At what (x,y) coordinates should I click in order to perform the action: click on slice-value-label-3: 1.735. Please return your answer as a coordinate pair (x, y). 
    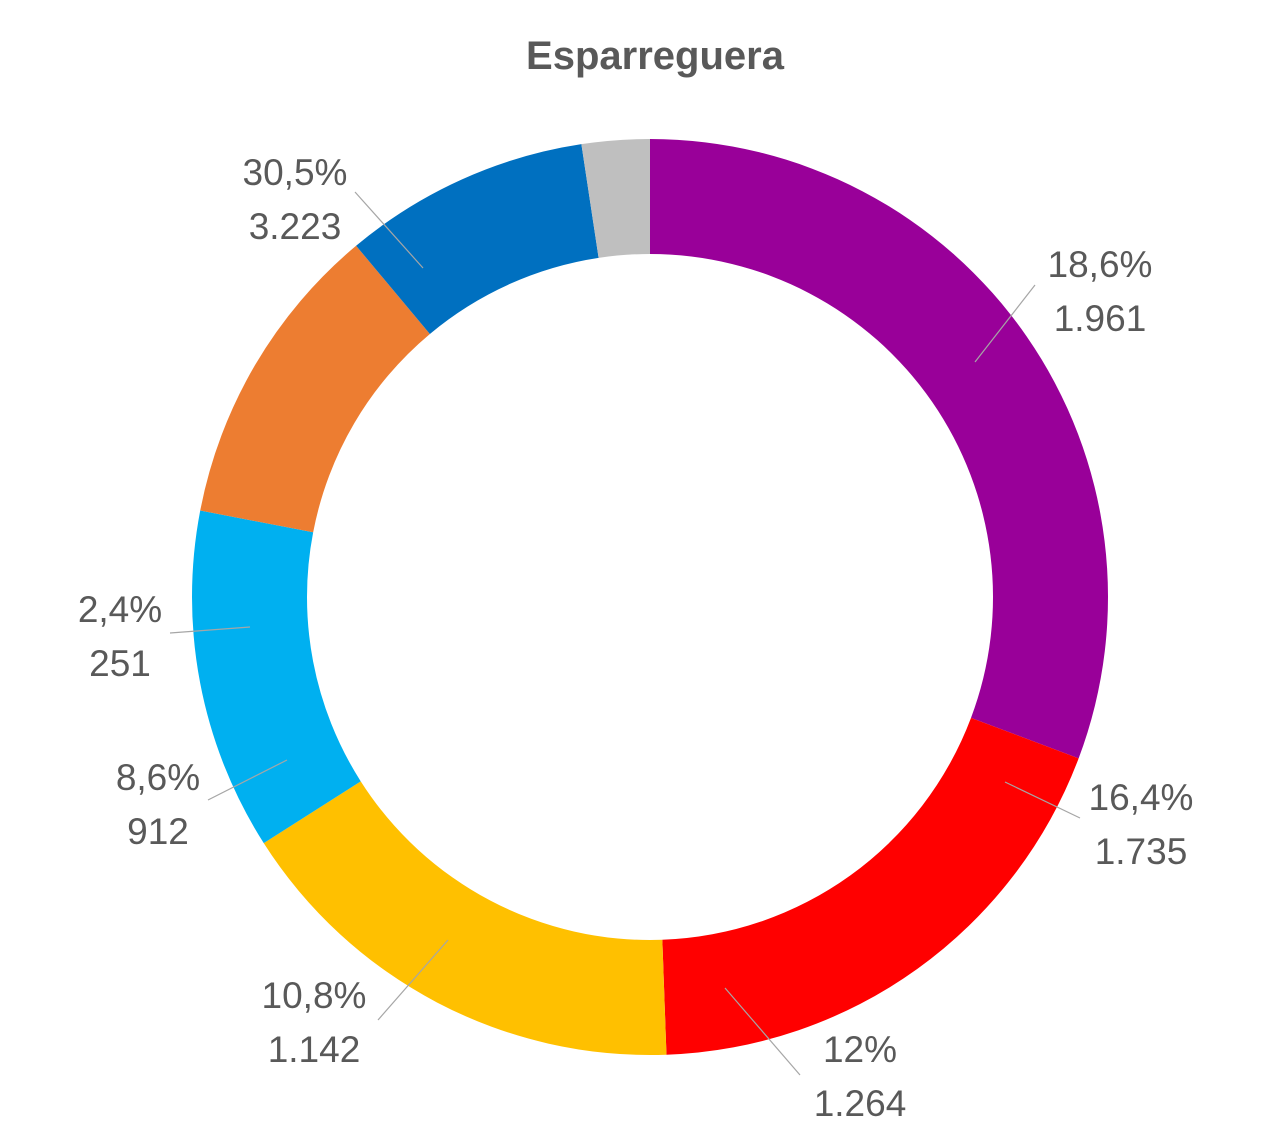
    Looking at the image, I should click on (1141, 851).